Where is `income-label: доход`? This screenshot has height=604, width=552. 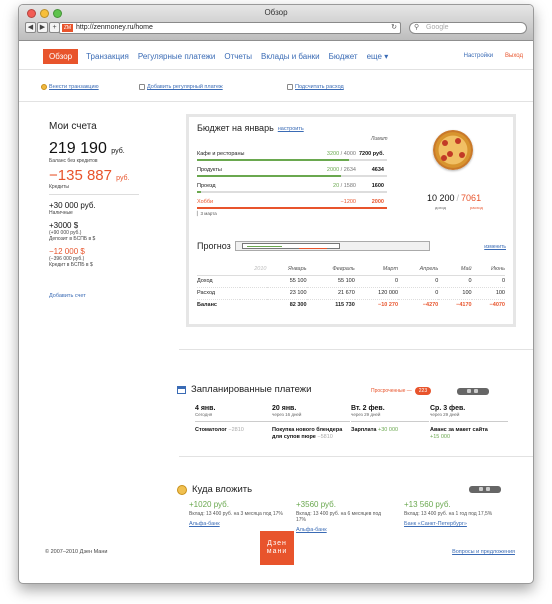 income-label: доход is located at coordinates (440, 207).